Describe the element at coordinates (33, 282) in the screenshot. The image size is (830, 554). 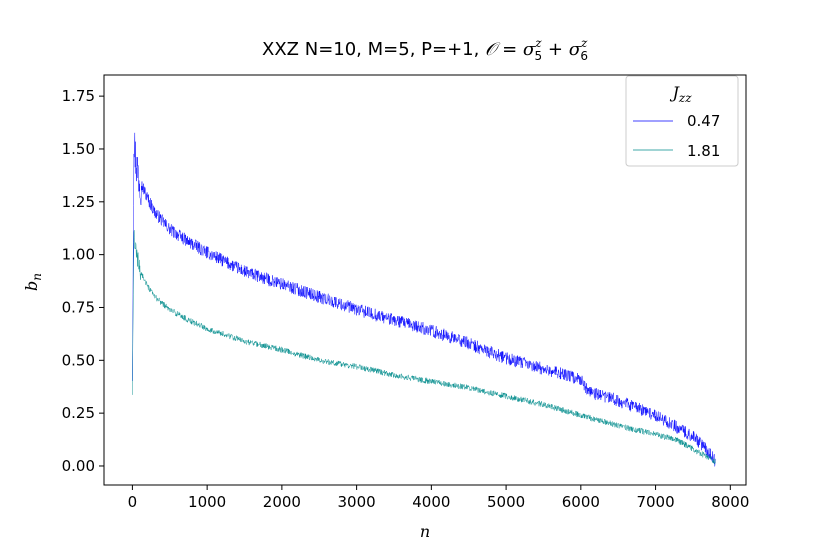
I see `y-axis-label: bn` at that location.